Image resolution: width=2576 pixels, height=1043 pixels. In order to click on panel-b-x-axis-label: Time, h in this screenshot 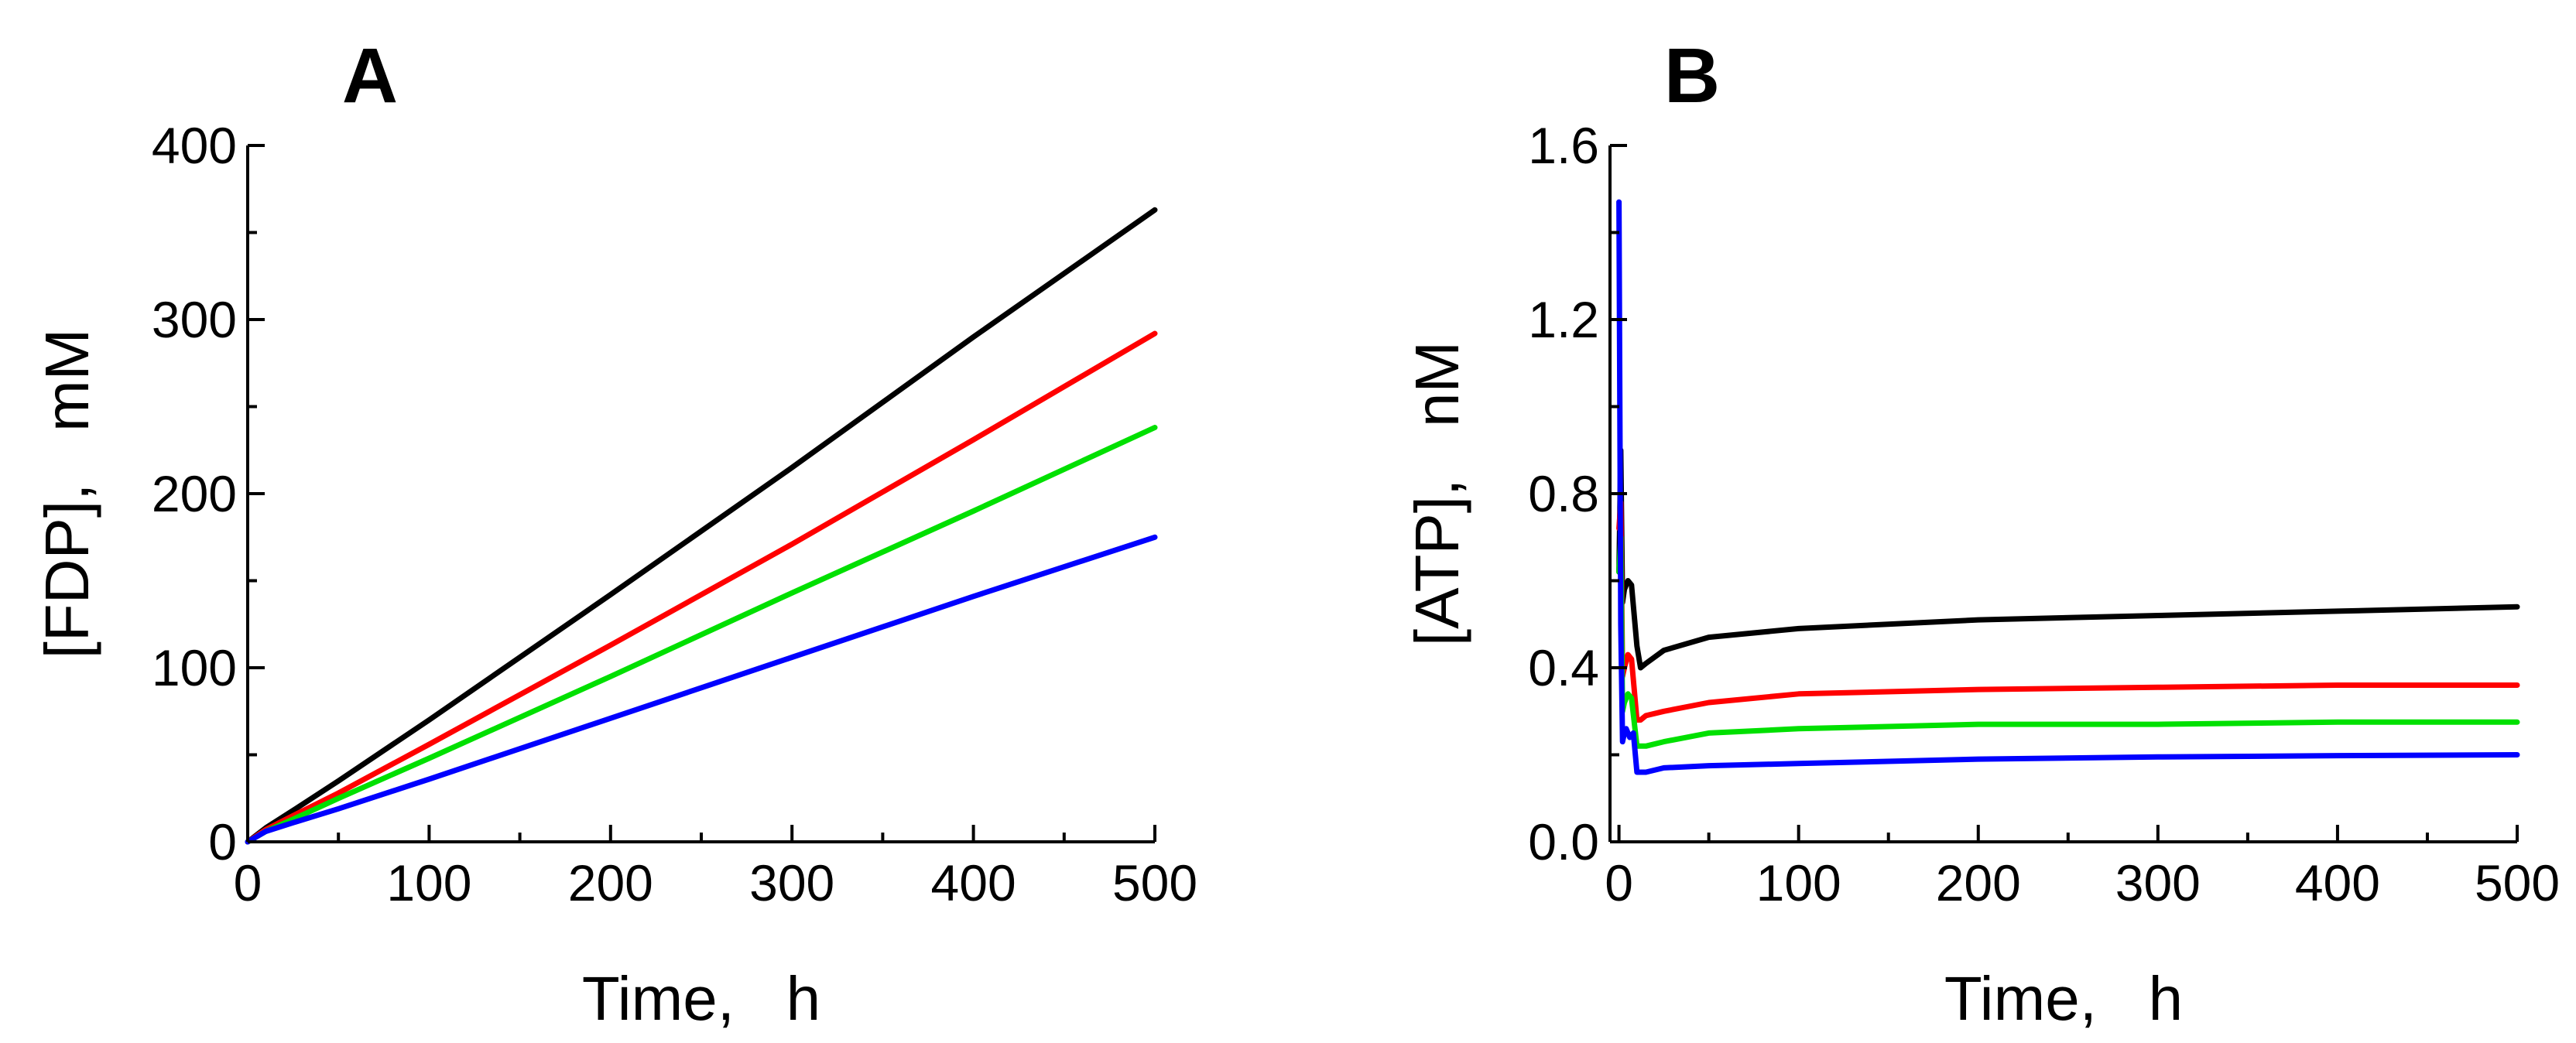, I will do `click(2063, 999)`.